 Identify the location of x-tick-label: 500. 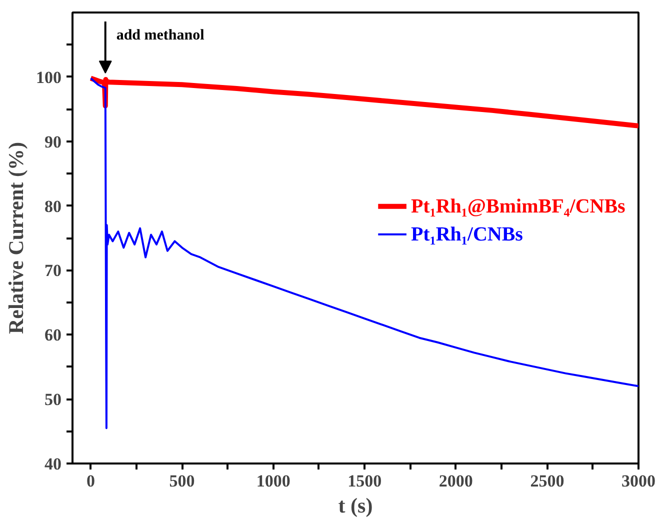
(182, 481).